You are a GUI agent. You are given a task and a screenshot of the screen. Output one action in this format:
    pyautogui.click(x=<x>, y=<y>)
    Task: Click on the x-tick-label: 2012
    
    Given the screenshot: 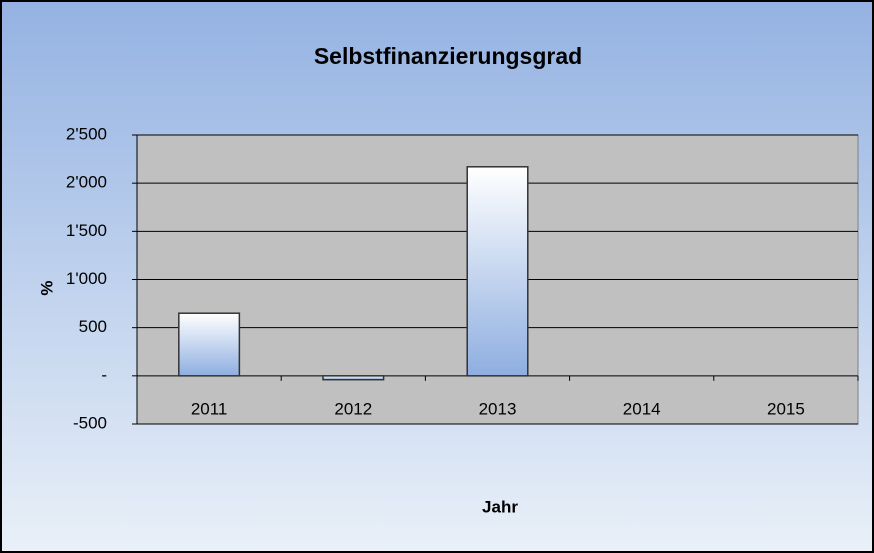 What is the action you would take?
    pyautogui.click(x=353, y=408)
    